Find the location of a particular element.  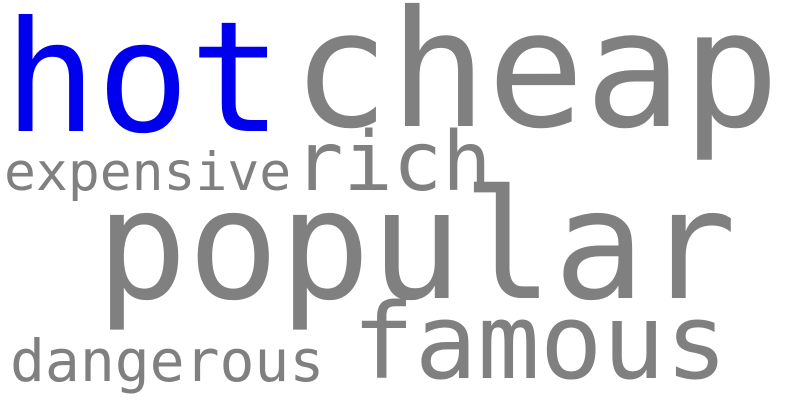

word-famous: famous is located at coordinates (540, 340).